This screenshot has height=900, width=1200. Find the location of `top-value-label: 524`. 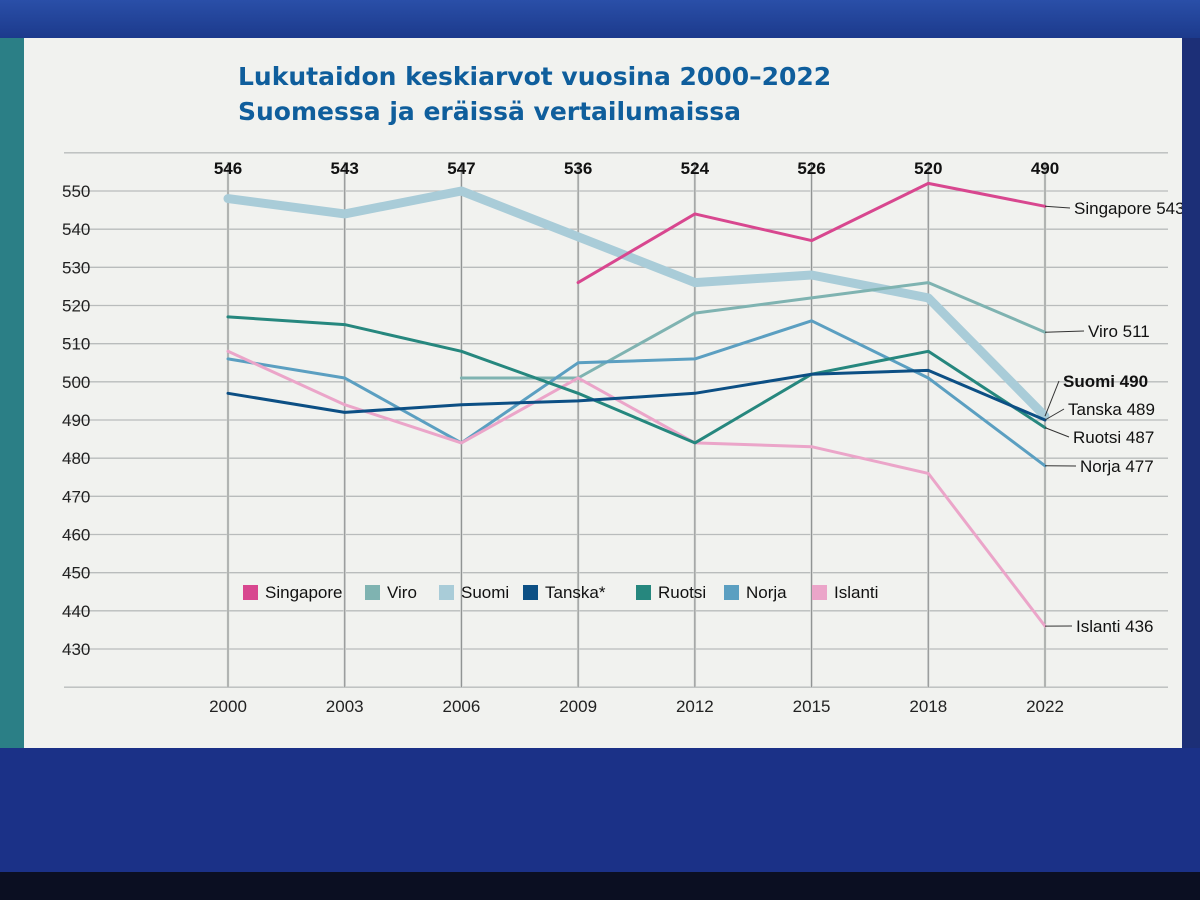

top-value-label: 524 is located at coordinates (695, 168).